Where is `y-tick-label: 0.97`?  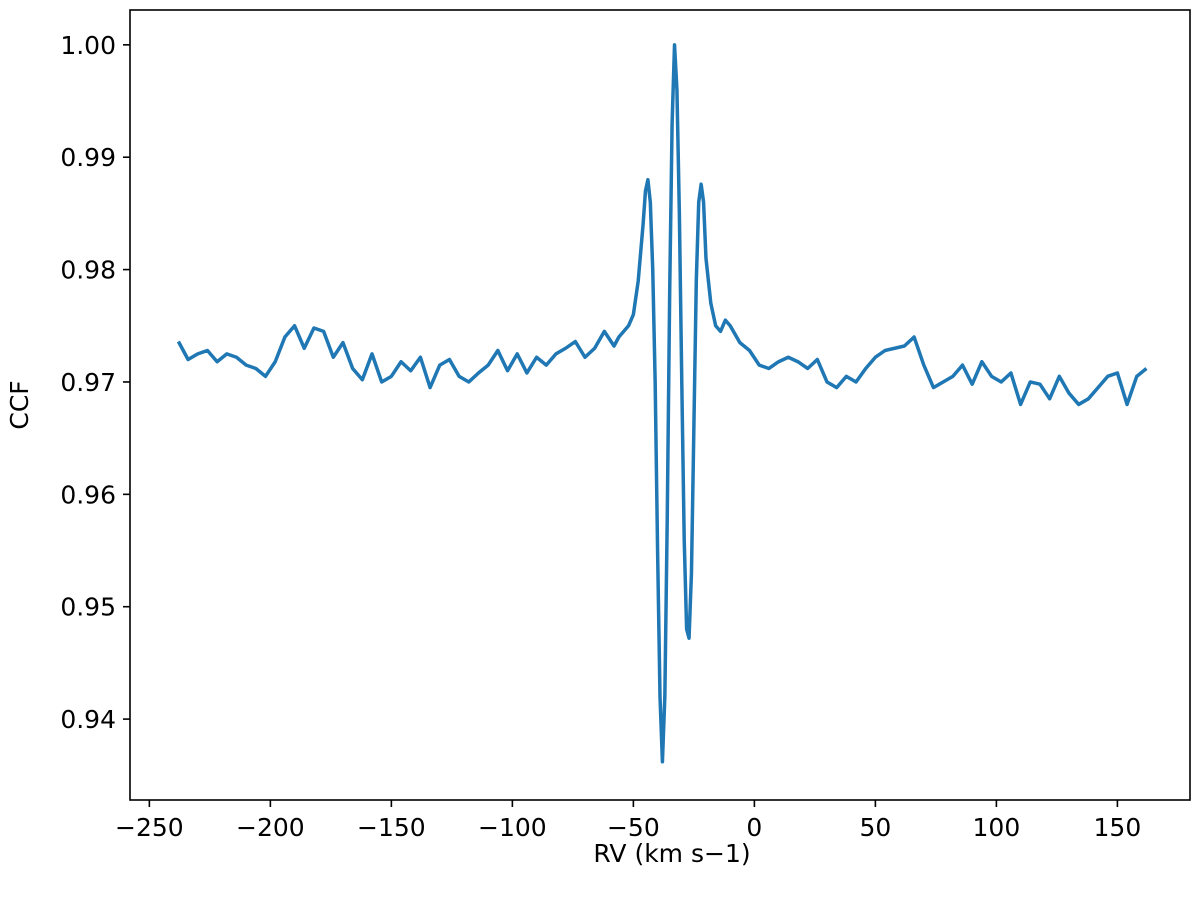 y-tick-label: 0.97 is located at coordinates (88, 382).